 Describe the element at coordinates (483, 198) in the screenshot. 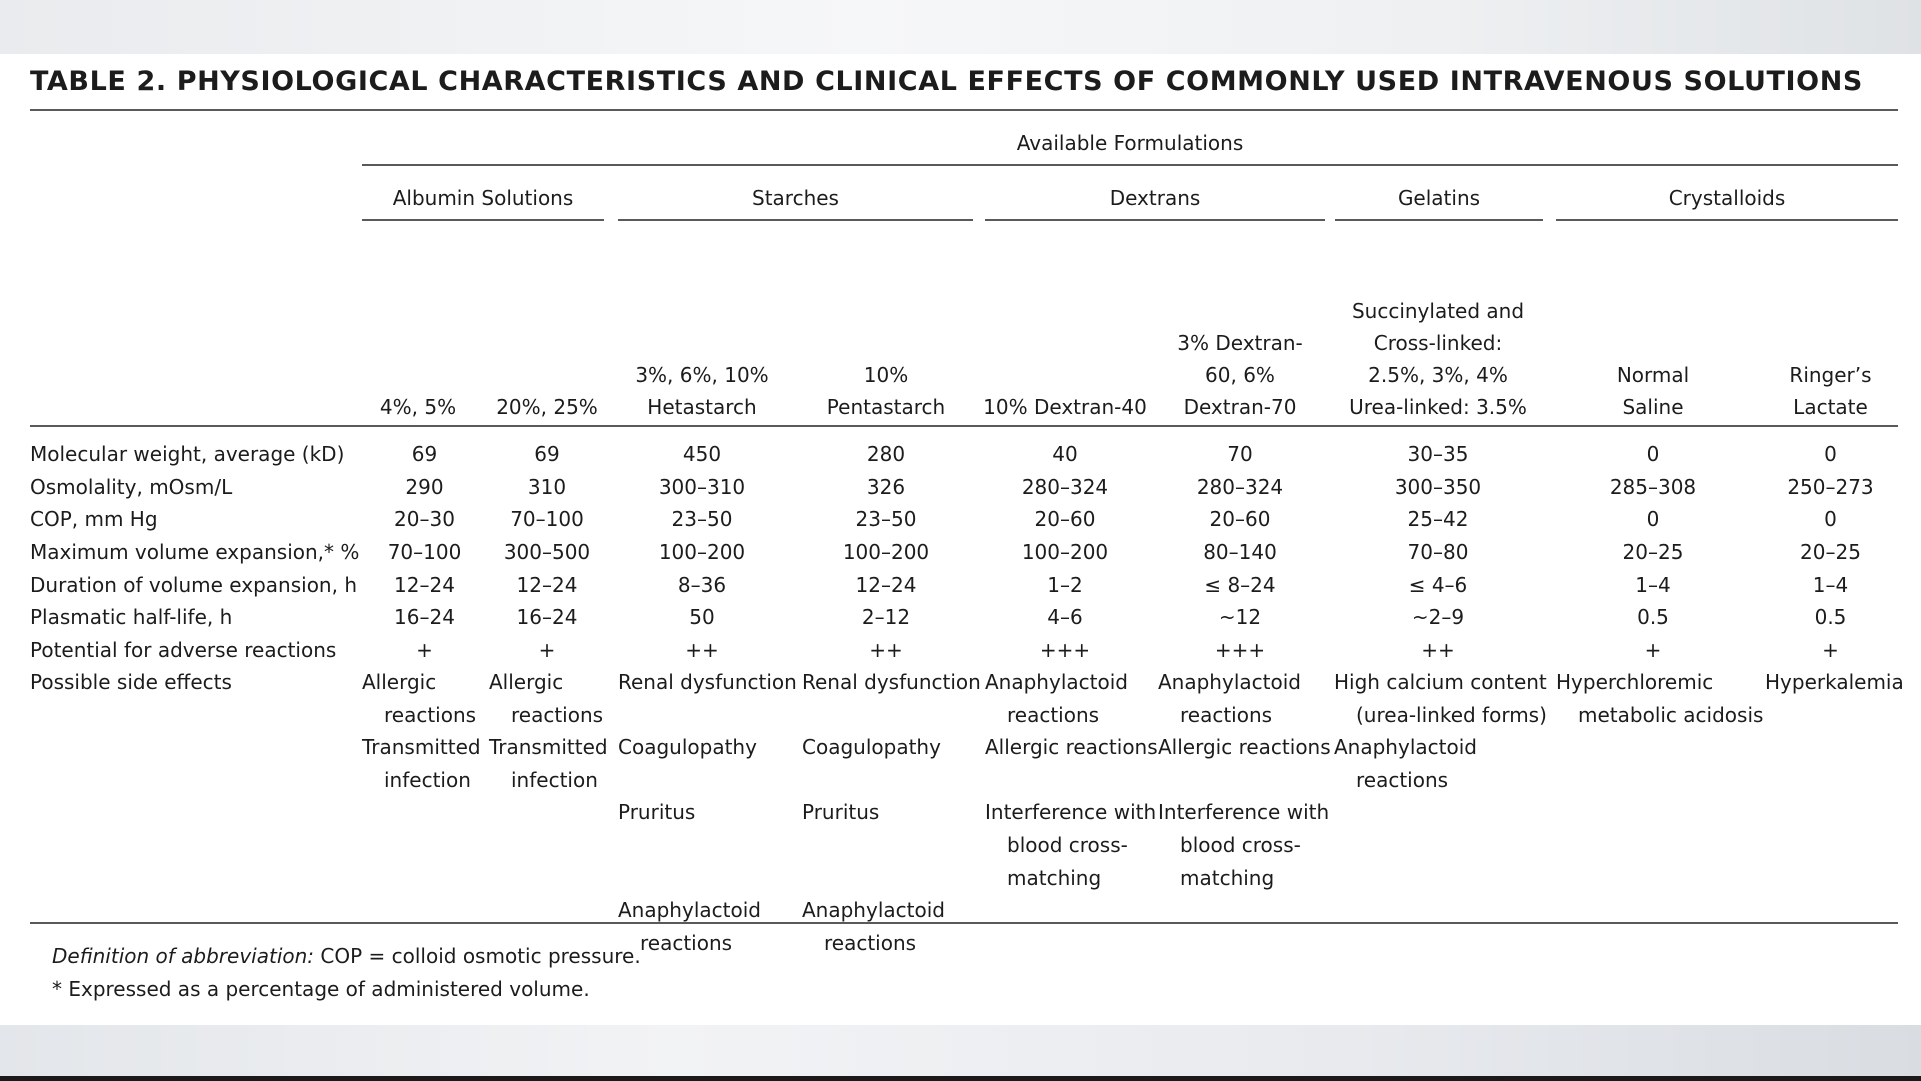

I see `group-header-albumin: Albumin Solutions` at that location.